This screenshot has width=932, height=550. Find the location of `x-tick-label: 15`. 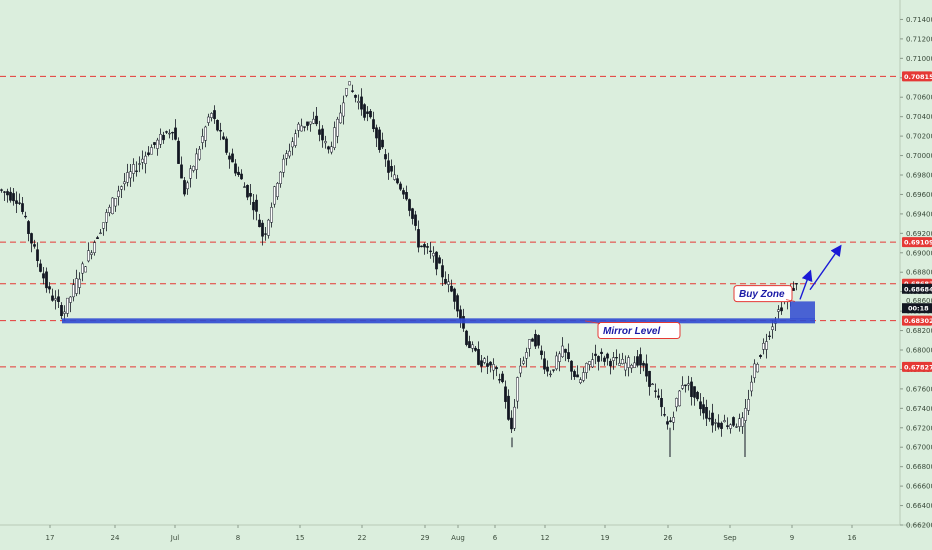

x-tick-label: 15 is located at coordinates (300, 538).